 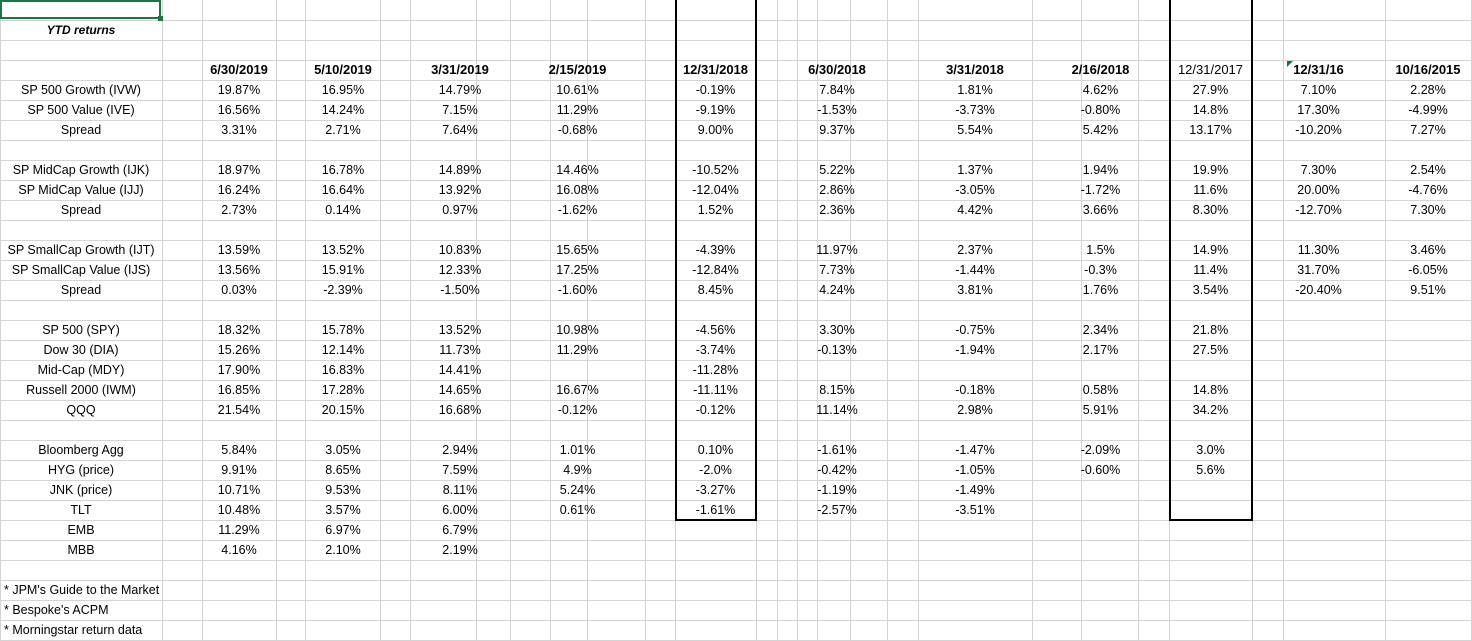 I want to click on date-header: 2/15/2019, so click(x=577, y=69).